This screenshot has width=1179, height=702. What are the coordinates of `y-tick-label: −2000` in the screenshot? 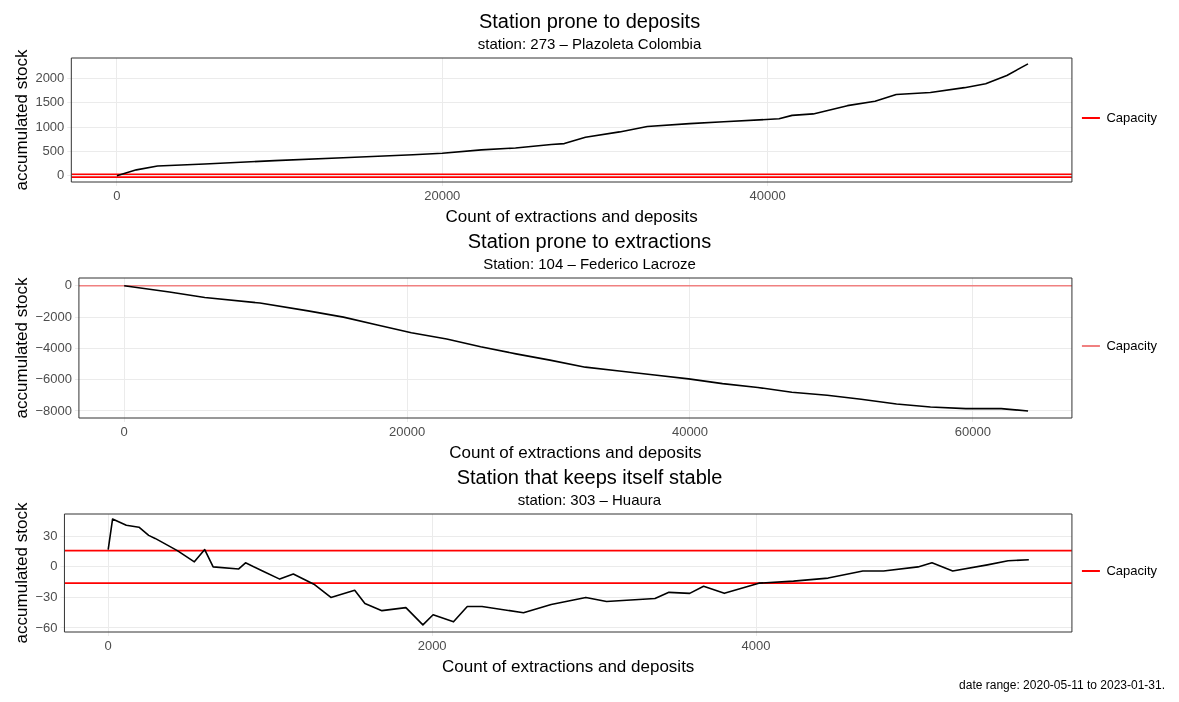 It's located at (53, 316).